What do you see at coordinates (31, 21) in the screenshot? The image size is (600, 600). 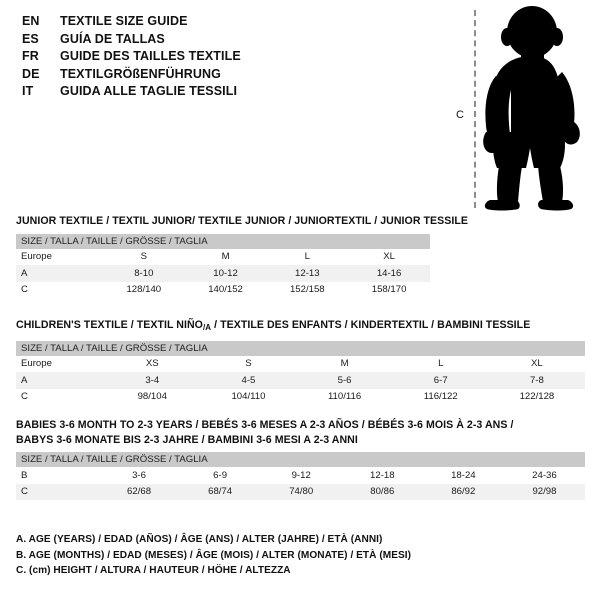 I see `language-code: EN` at bounding box center [31, 21].